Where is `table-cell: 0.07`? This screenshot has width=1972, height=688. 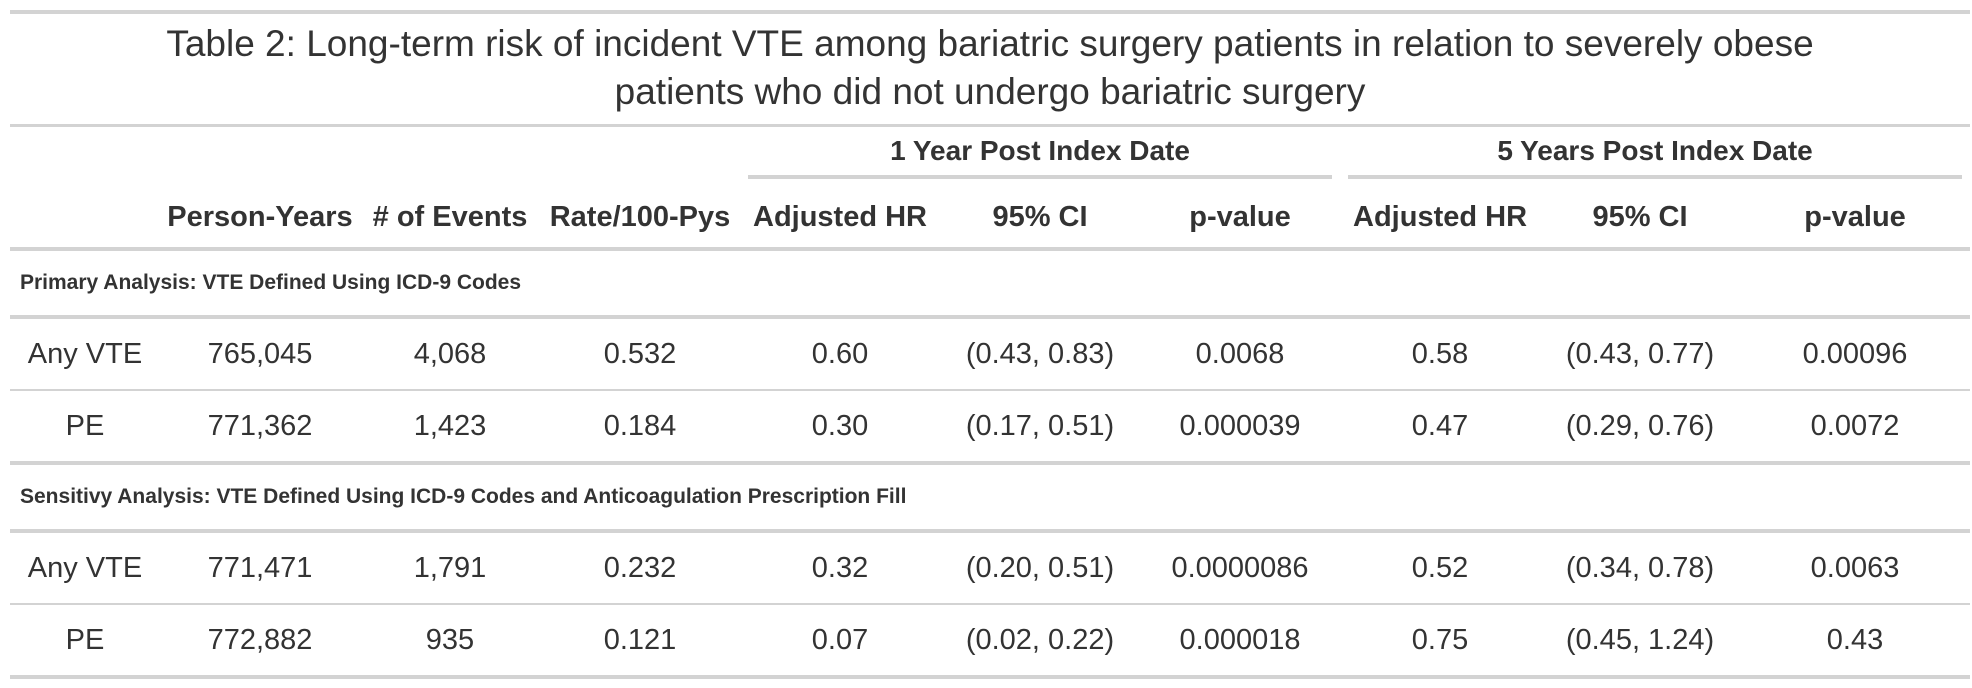
table-cell: 0.07 is located at coordinates (840, 641).